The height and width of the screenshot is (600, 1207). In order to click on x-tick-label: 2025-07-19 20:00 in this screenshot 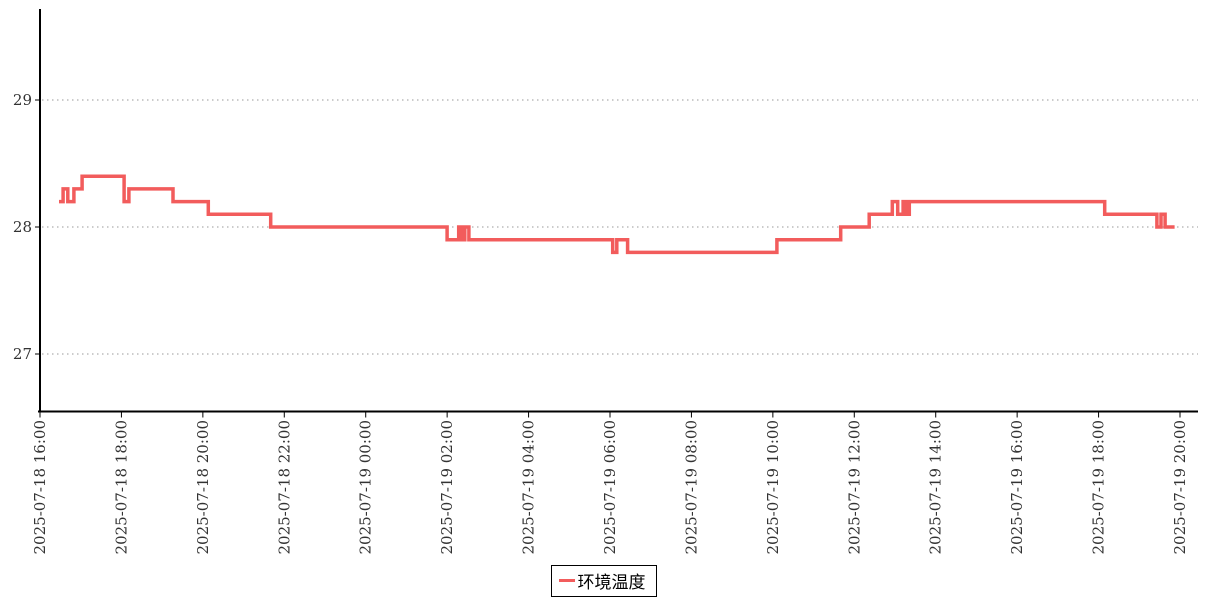, I will do `click(1180, 487)`.